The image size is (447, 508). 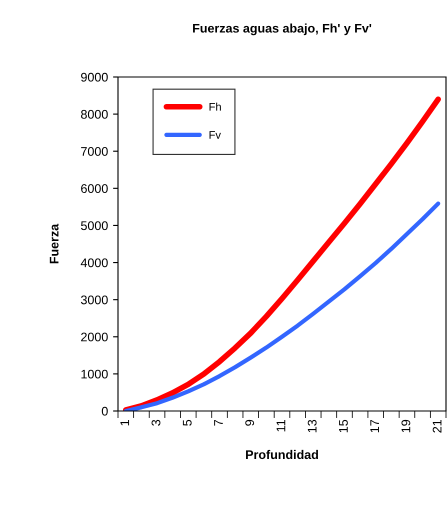 What do you see at coordinates (94, 299) in the screenshot?
I see `y-tick-label: 3000` at bounding box center [94, 299].